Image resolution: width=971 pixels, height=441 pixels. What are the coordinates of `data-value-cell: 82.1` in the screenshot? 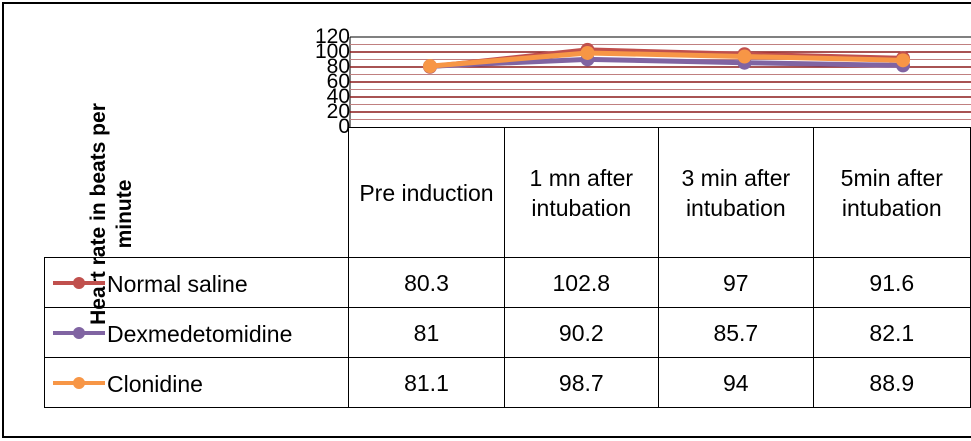 It's located at (891, 332).